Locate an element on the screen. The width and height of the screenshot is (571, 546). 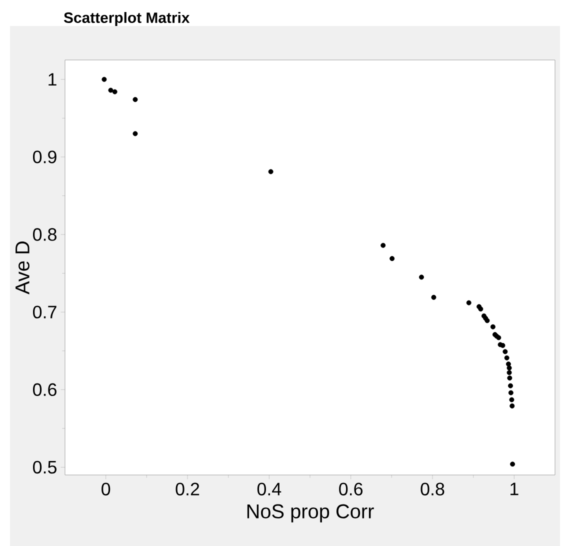
x-tick-label: 0.8 is located at coordinates (432, 489).